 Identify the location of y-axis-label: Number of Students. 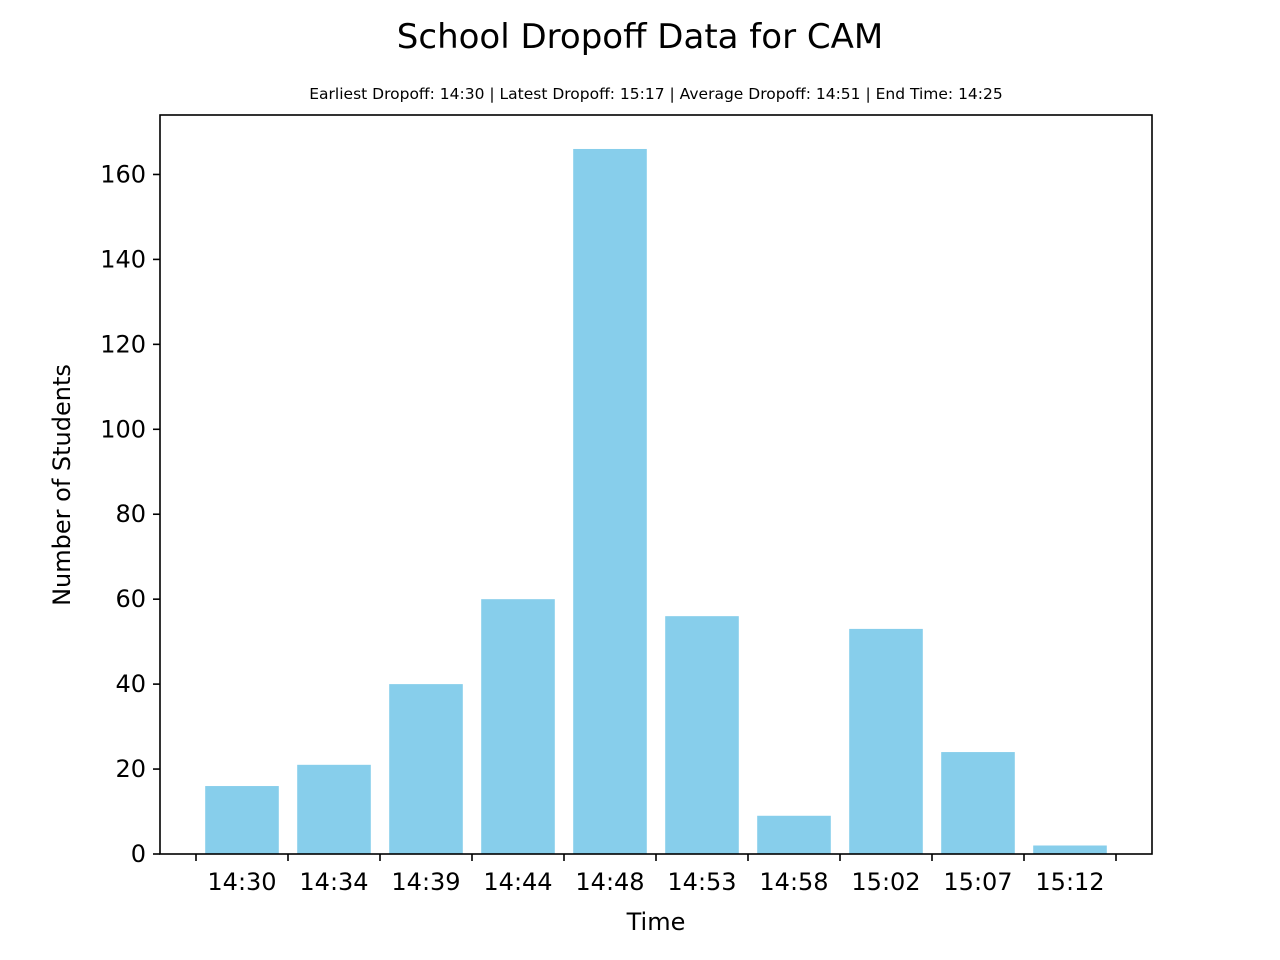
(62, 485).